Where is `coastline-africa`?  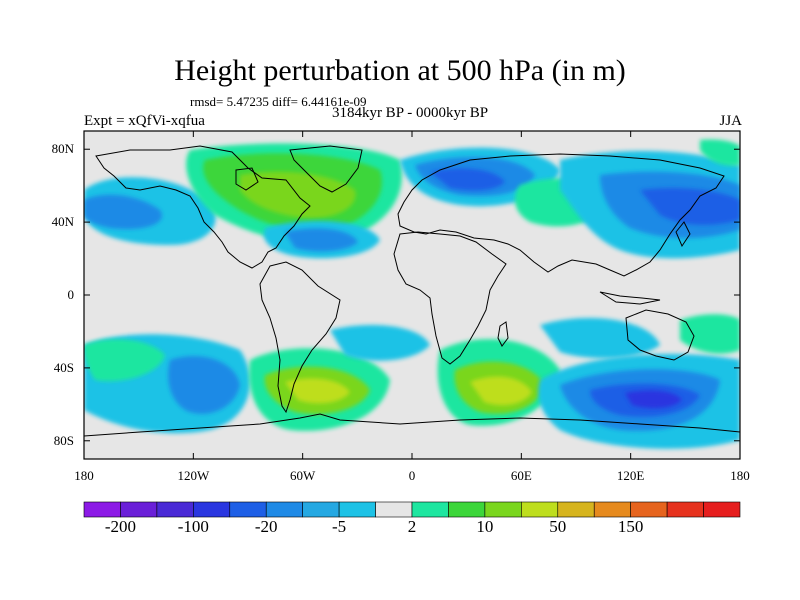 coastline-africa is located at coordinates (450, 298).